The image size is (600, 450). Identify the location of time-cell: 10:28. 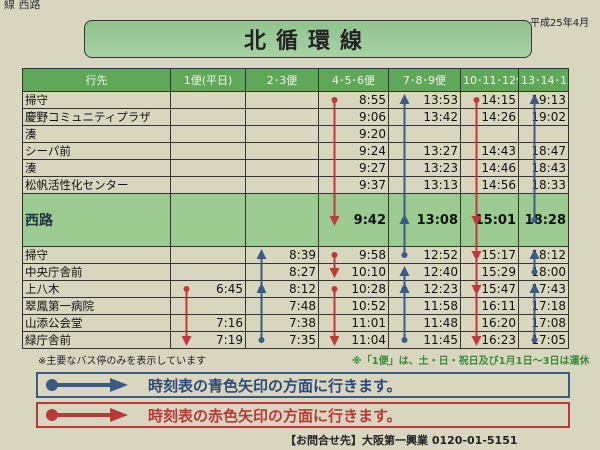
(353, 289).